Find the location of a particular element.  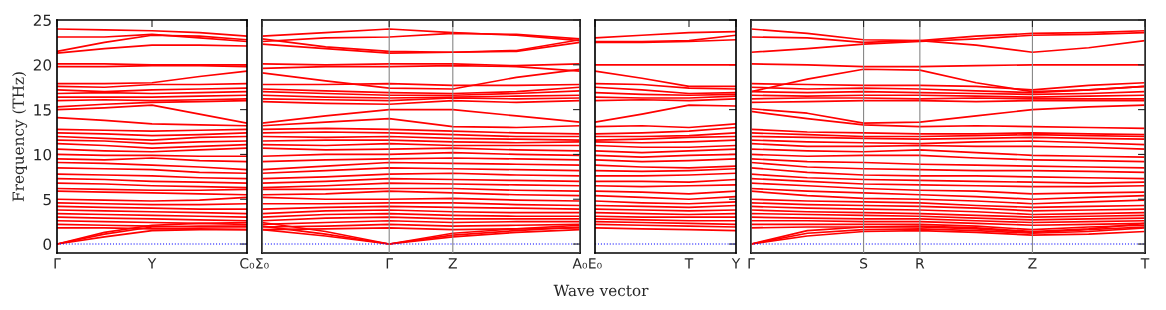

y-axis-title: Frequency (THz) is located at coordinates (20, 137).